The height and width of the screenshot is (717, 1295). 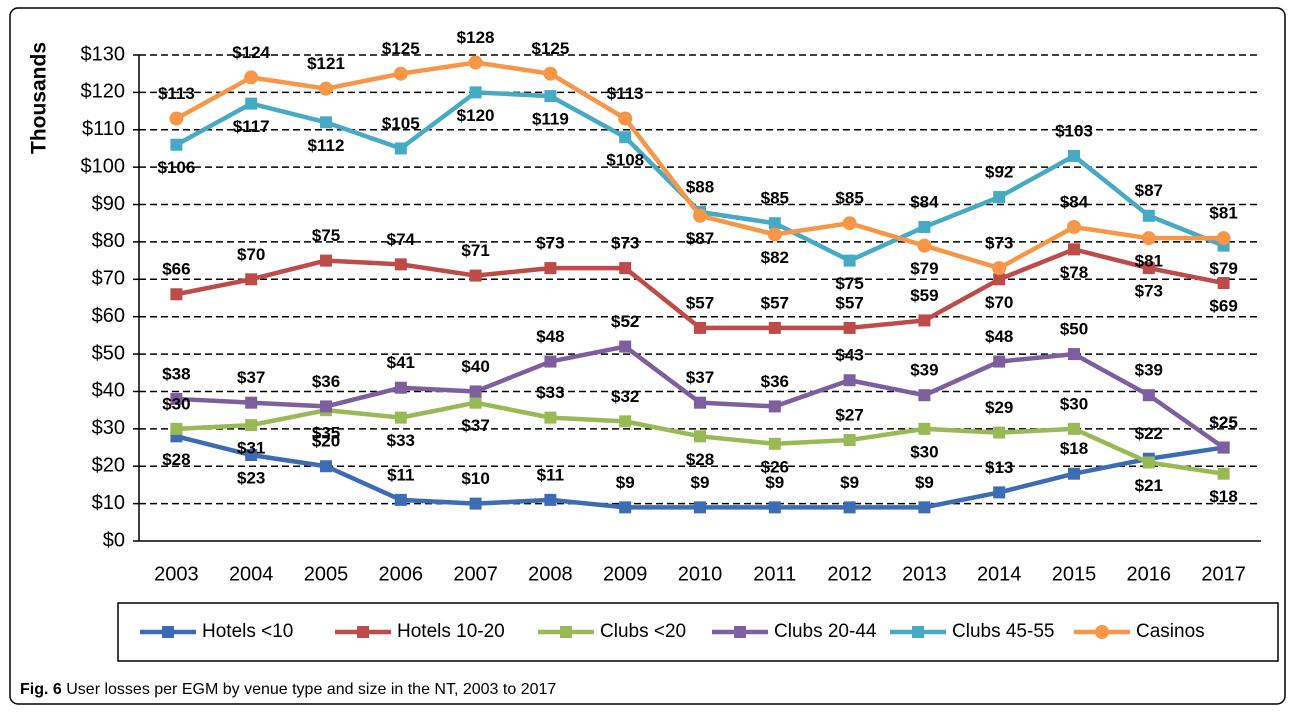 What do you see at coordinates (476, 37) in the screenshot?
I see `data-label: $128` at bounding box center [476, 37].